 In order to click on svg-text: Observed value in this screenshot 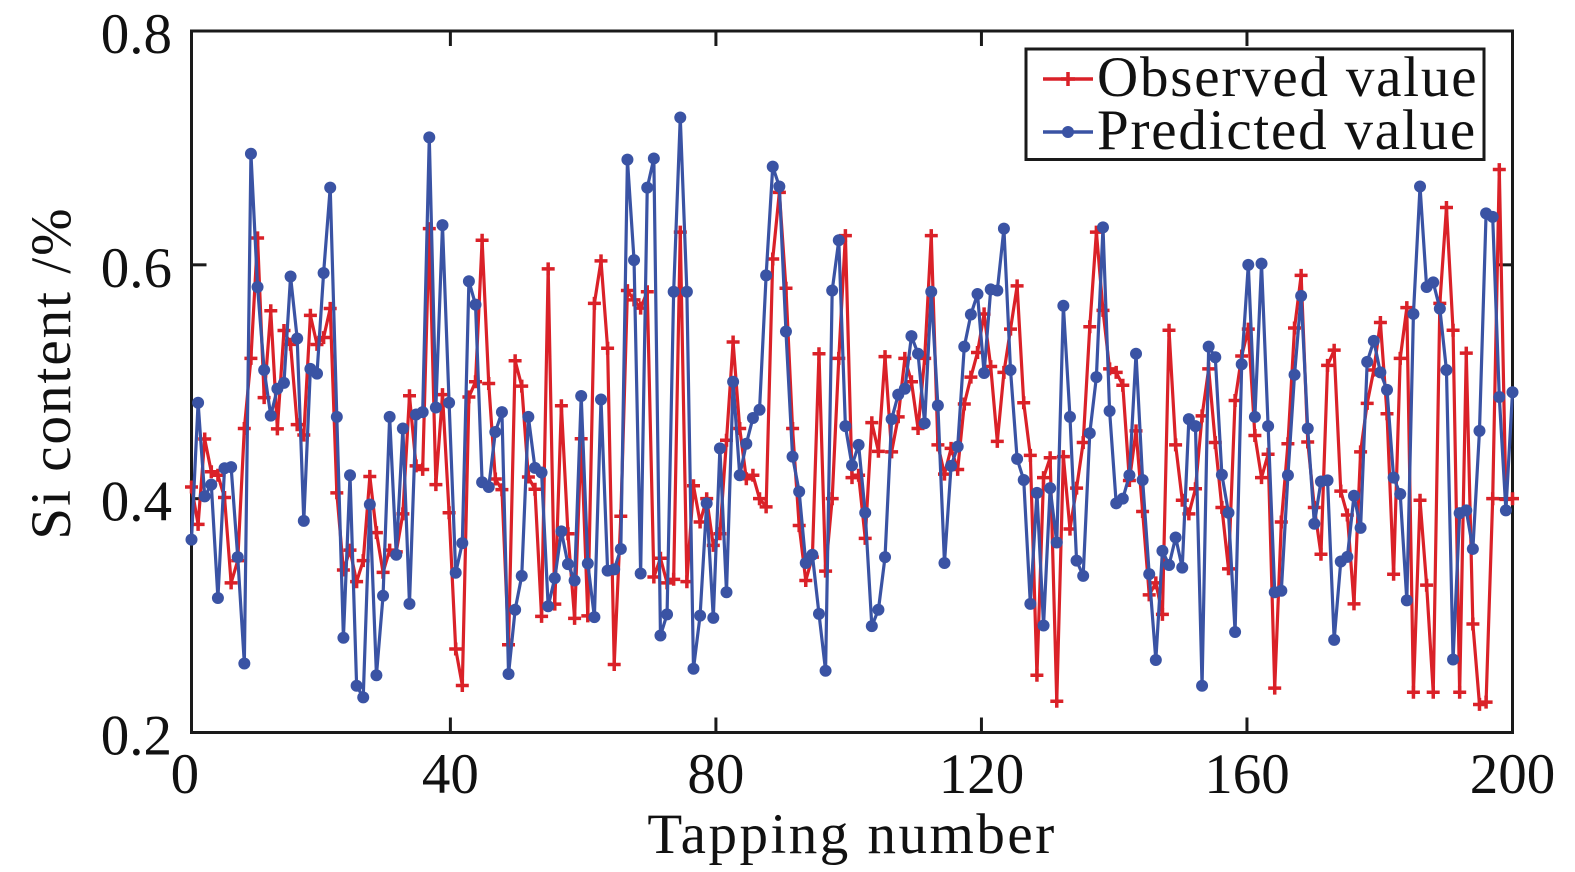, I will do `click(1287, 77)`.